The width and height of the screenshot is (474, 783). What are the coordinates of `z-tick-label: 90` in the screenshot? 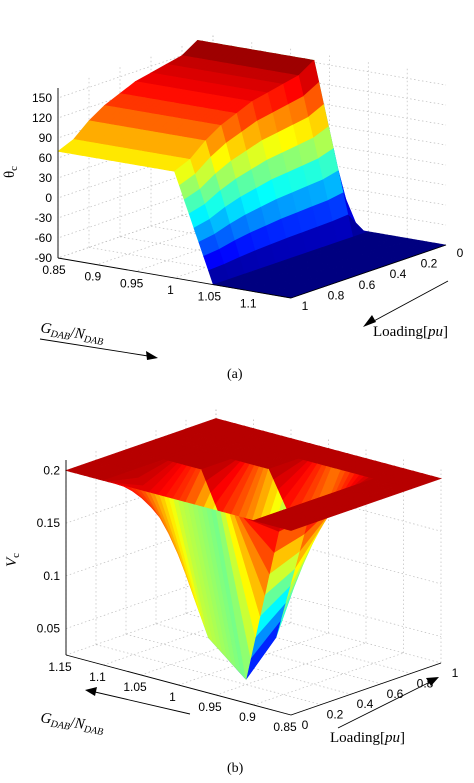 It's located at (46, 138).